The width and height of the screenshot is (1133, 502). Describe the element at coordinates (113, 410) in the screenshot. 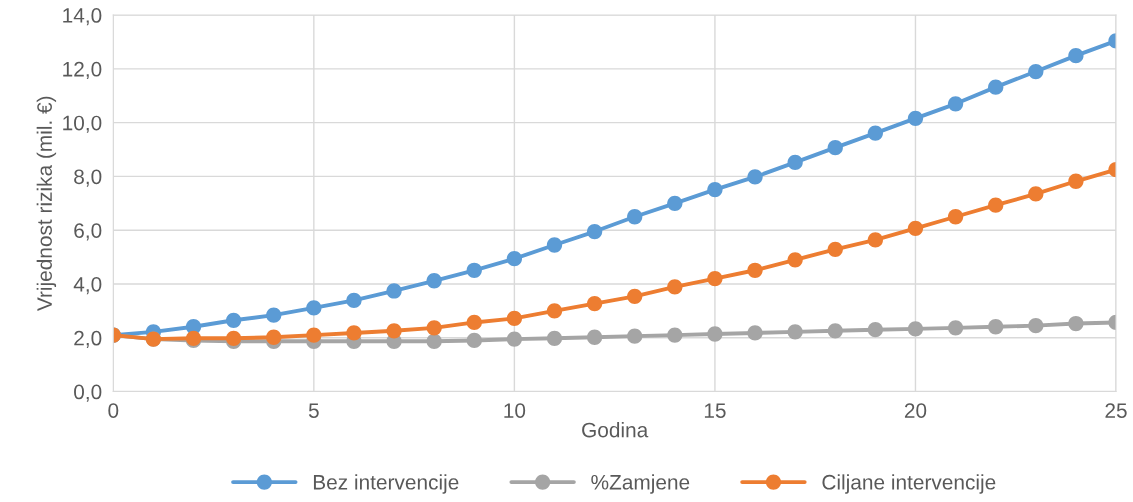

I see `x-tick-label: 0` at that location.